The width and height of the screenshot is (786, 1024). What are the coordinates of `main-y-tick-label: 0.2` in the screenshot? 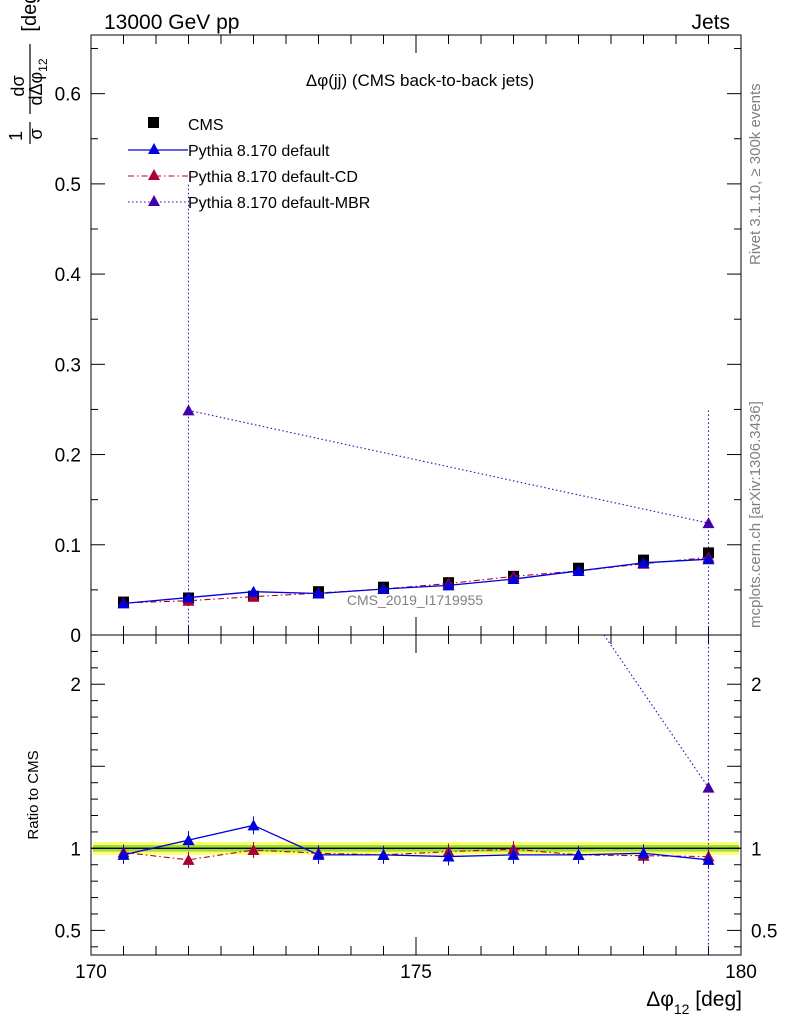 It's located at (68, 456).